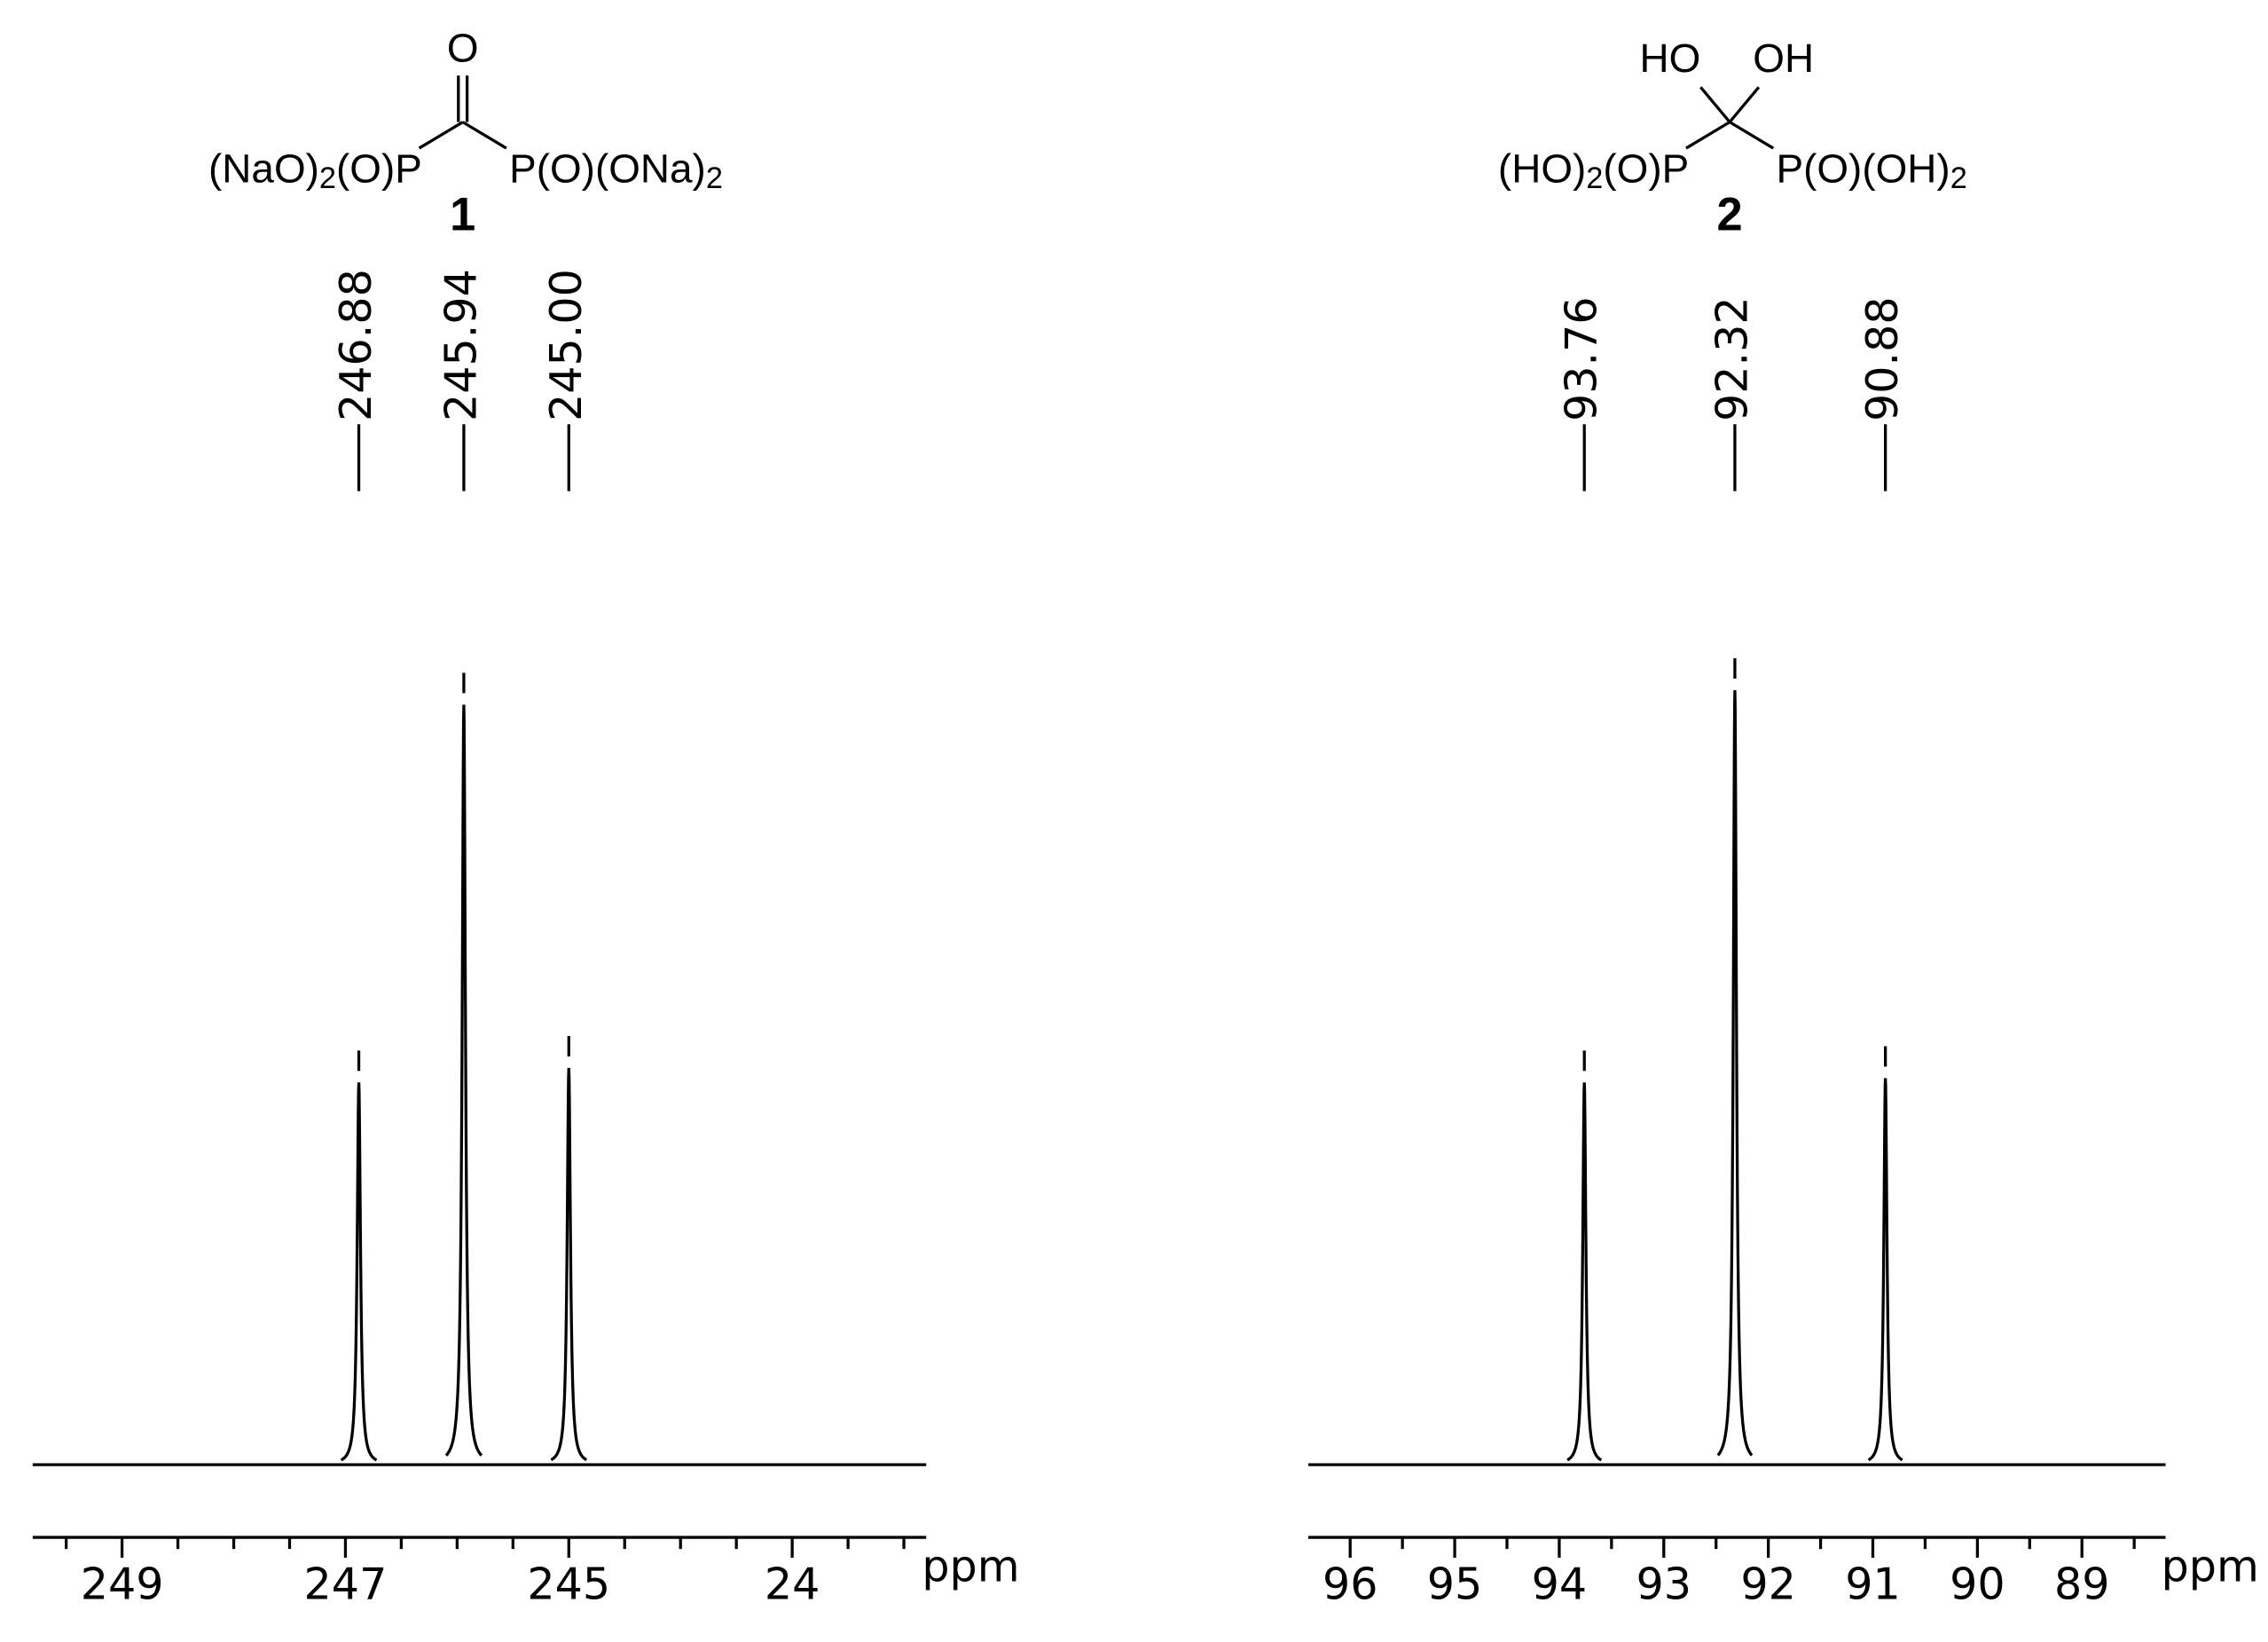 The height and width of the screenshot is (1642, 2268). Describe the element at coordinates (1784, 58) in the screenshot. I see `atom-label: OH` at that location.